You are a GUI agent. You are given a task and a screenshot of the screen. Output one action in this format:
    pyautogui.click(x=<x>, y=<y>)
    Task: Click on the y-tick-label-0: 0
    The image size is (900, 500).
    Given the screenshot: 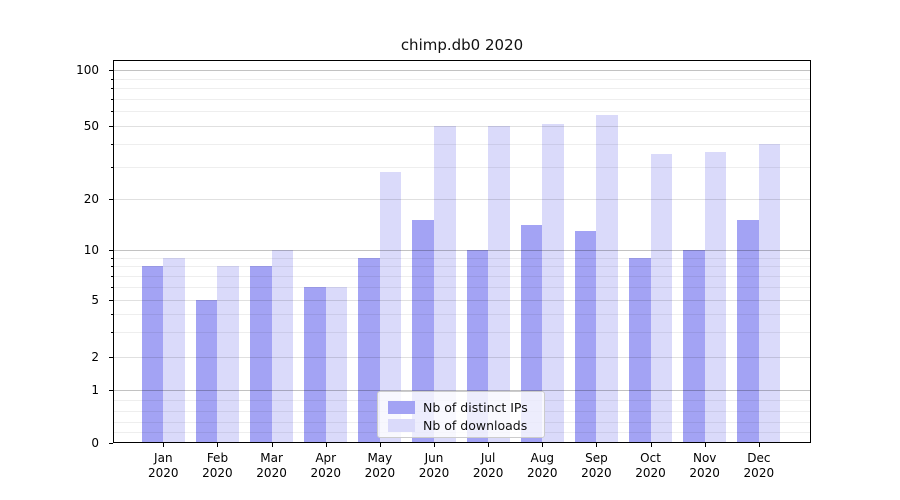 What is the action you would take?
    pyautogui.click(x=95, y=443)
    